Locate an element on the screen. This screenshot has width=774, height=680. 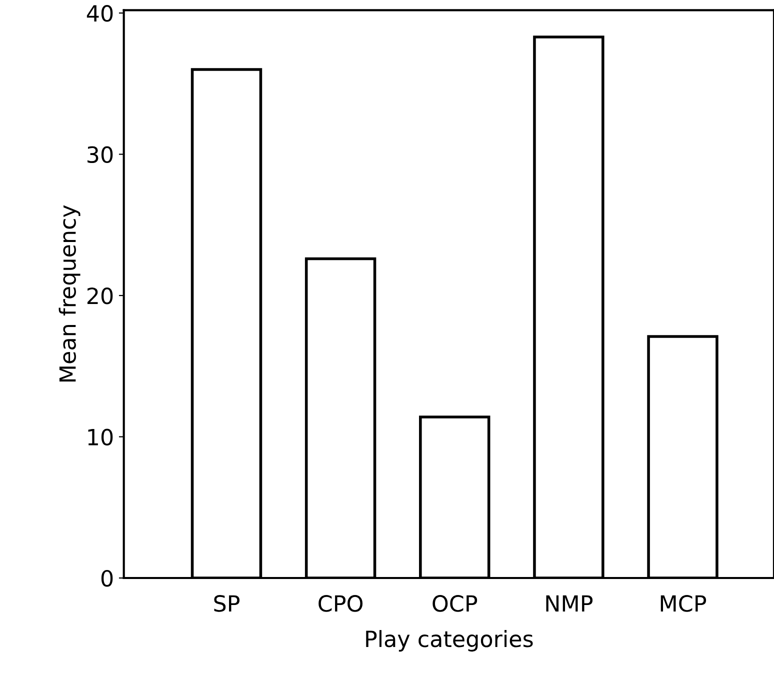
x-tick-label: OCP is located at coordinates (455, 603).